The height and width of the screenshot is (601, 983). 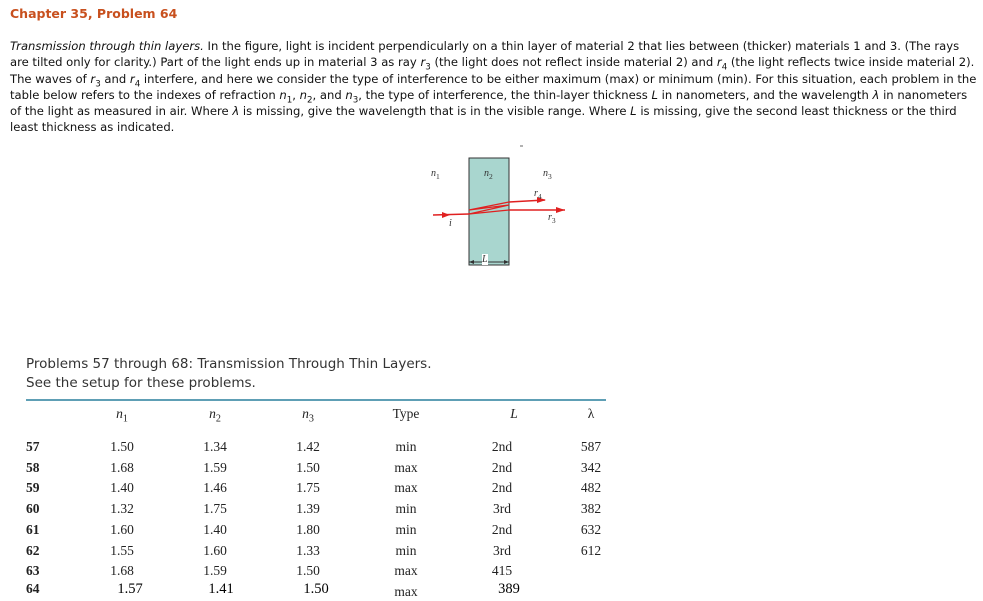 I want to click on cell: 1.39, so click(x=308, y=509).